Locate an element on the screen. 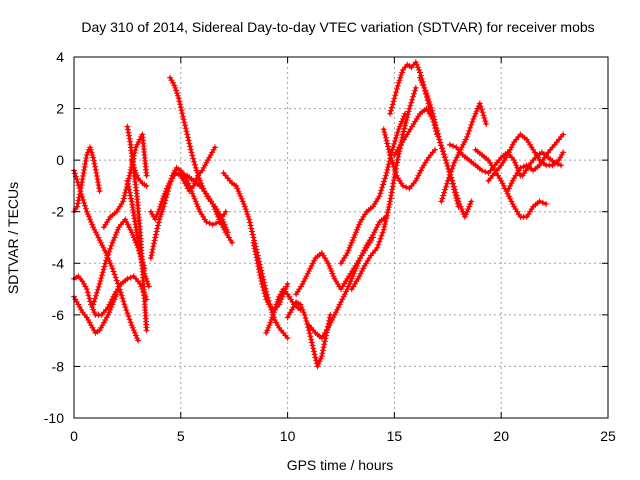  x-tick-label: 0 is located at coordinates (74, 436).